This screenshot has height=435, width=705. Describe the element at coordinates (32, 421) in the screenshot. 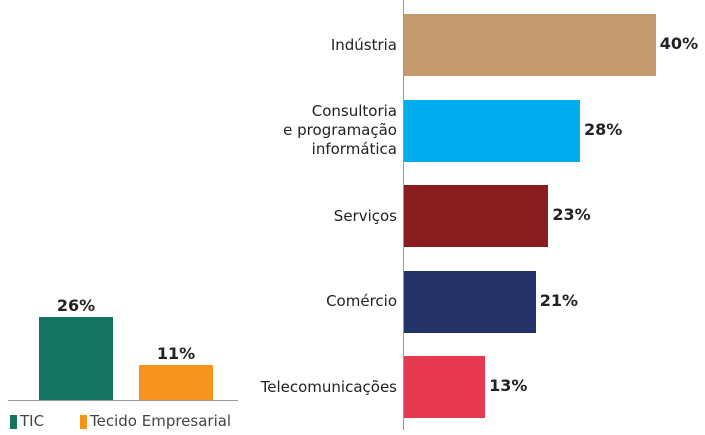

I see `legend-label: TIC` at that location.